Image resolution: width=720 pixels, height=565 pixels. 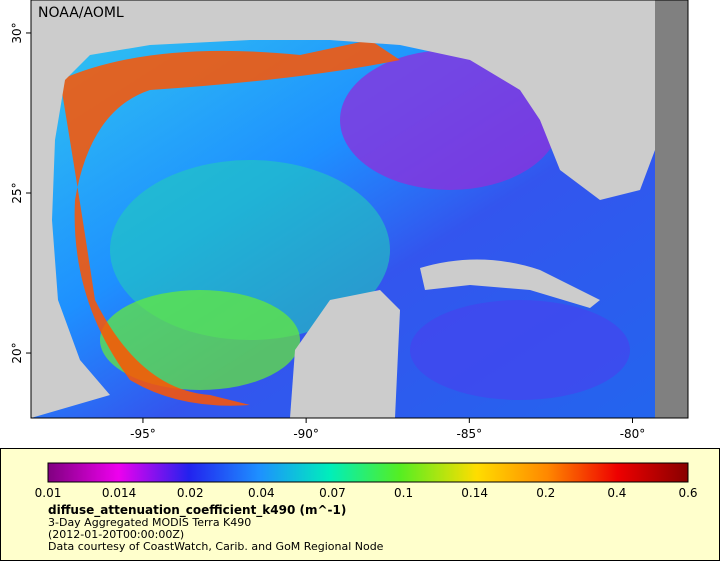 What do you see at coordinates (190, 493) in the screenshot?
I see `colorbar-tick-label: 0.02` at bounding box center [190, 493].